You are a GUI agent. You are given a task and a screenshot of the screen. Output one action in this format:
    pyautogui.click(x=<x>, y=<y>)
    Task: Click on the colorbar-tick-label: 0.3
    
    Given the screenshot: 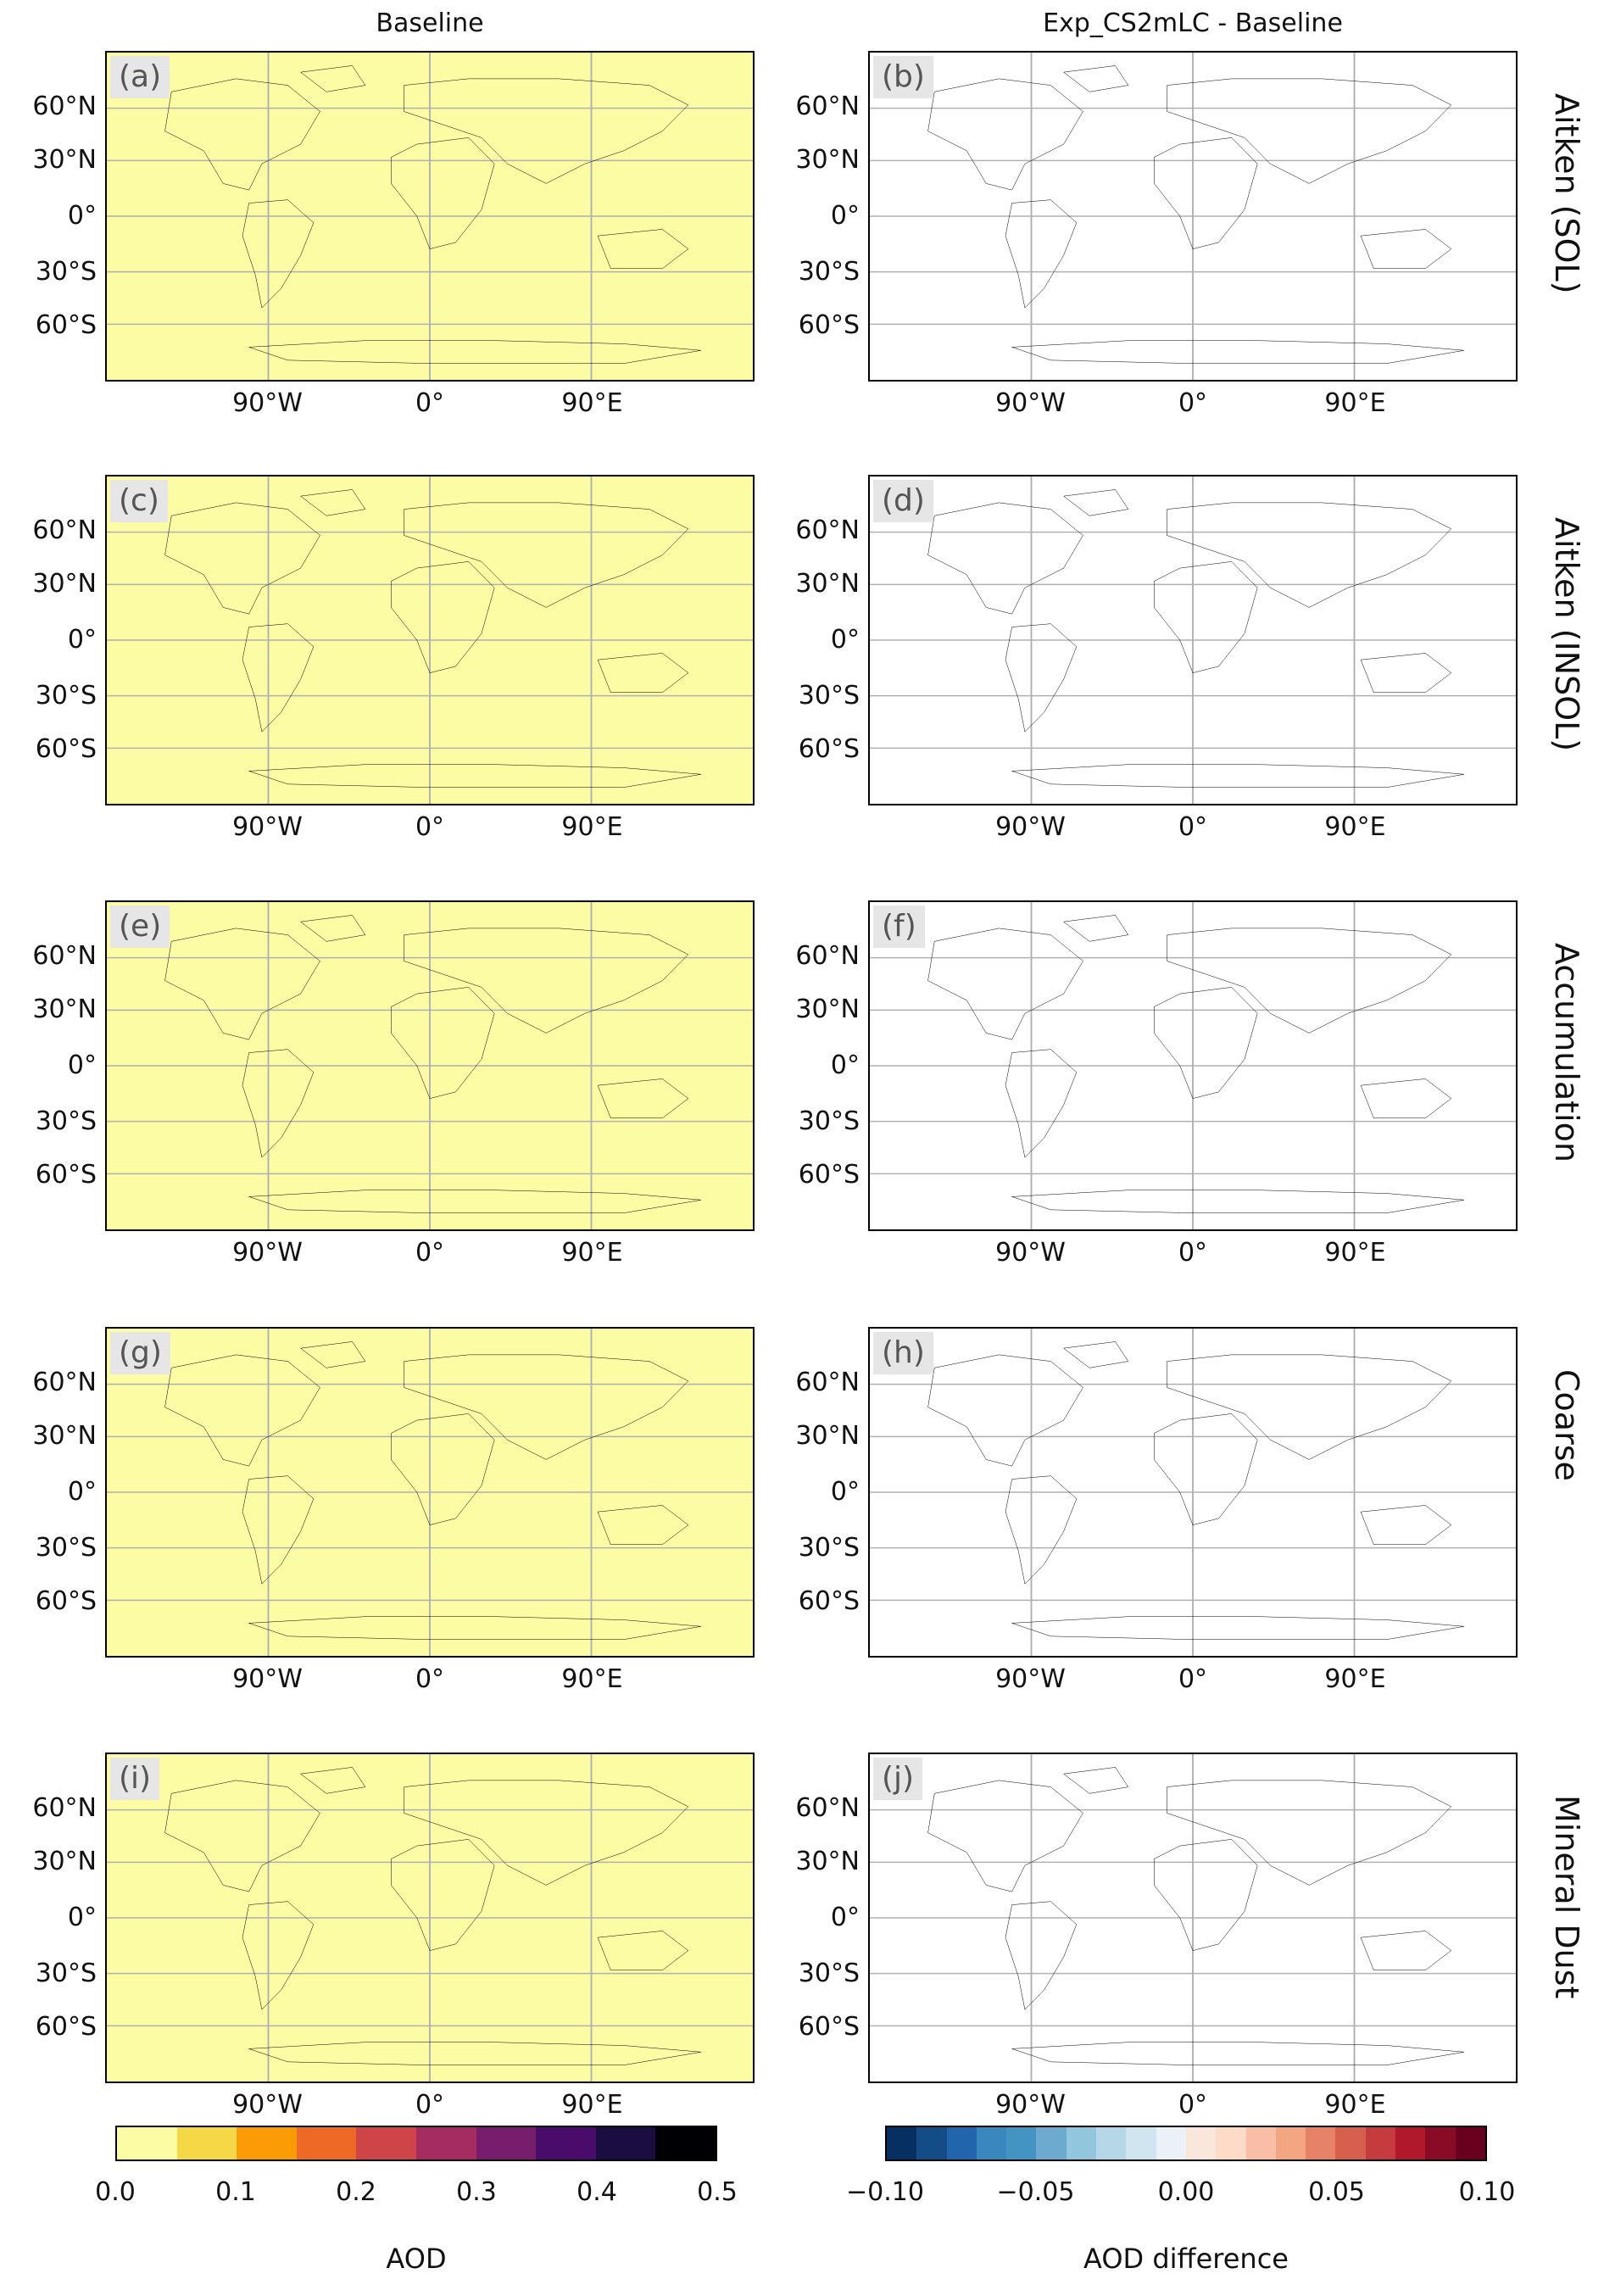 What is the action you would take?
    pyautogui.click(x=476, y=2192)
    